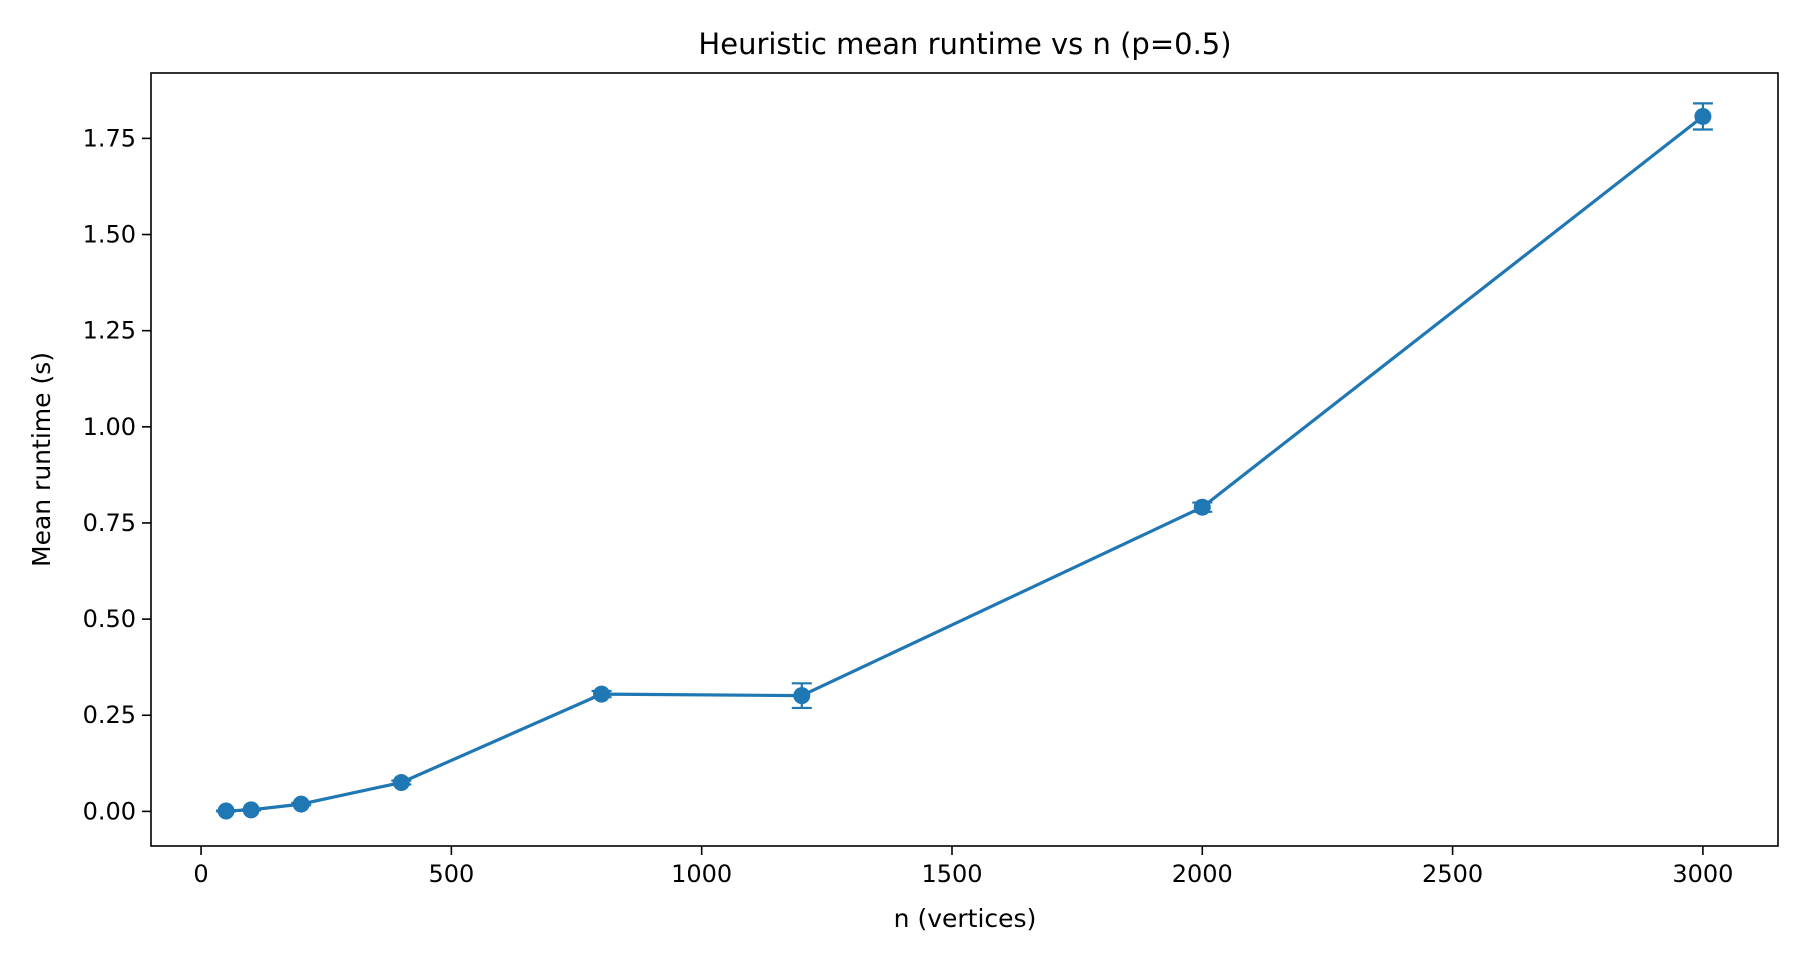 The image size is (1800, 960). I want to click on y-tick-label: 0.00, so click(109, 811).